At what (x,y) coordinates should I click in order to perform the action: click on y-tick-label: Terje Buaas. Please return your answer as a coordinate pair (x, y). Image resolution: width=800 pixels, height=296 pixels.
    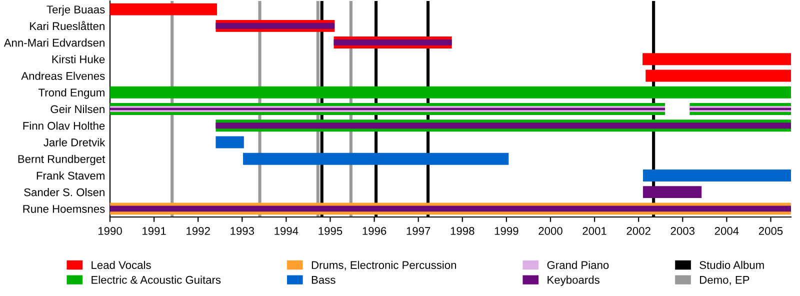
    Looking at the image, I should click on (75, 10).